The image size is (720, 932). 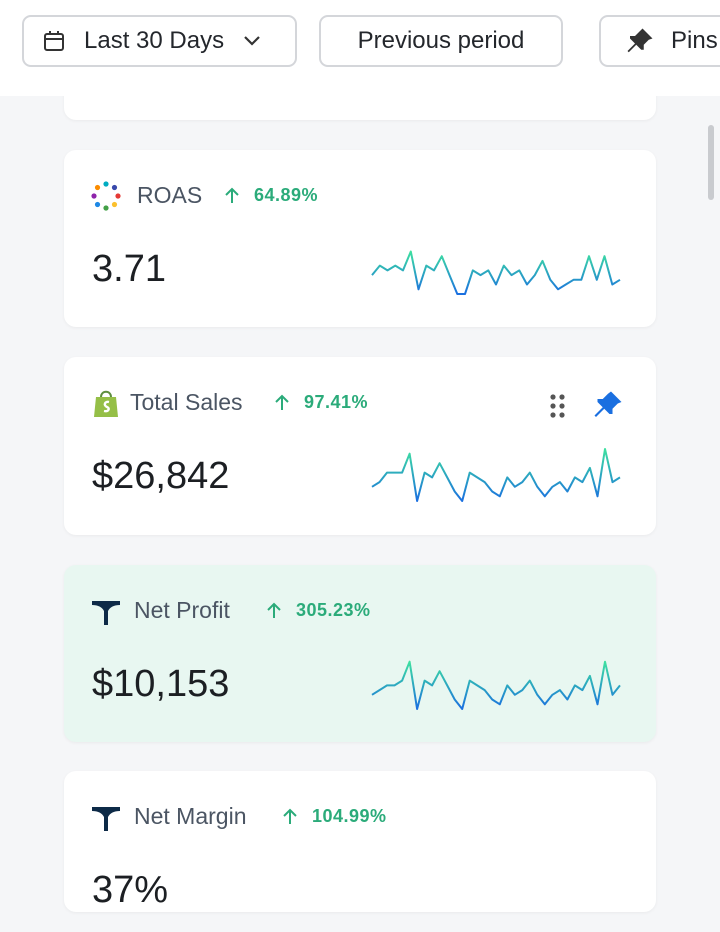 I want to click on pins-label: Pins, so click(x=694, y=40).